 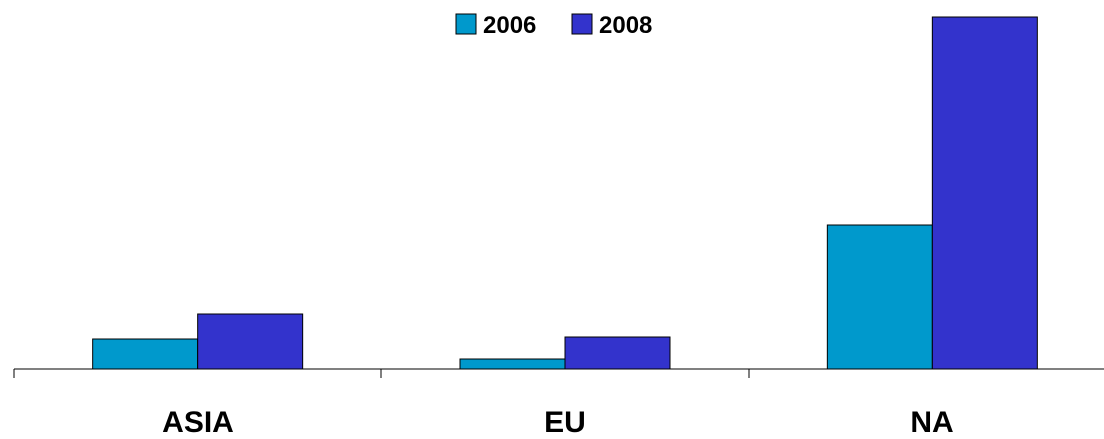 I want to click on x-axis-ticks, so click(x=381, y=373).